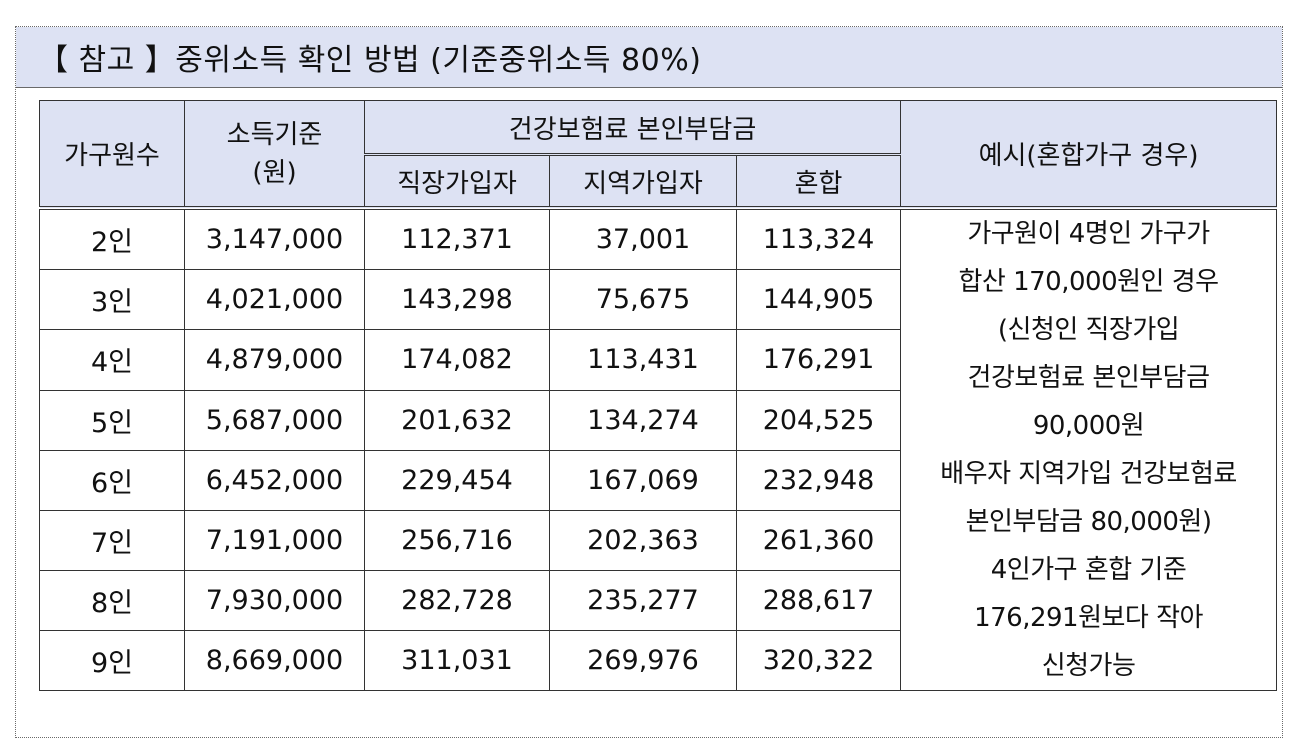  I want to click on header-example: 예시(혼합가구 경우), so click(1089, 154).